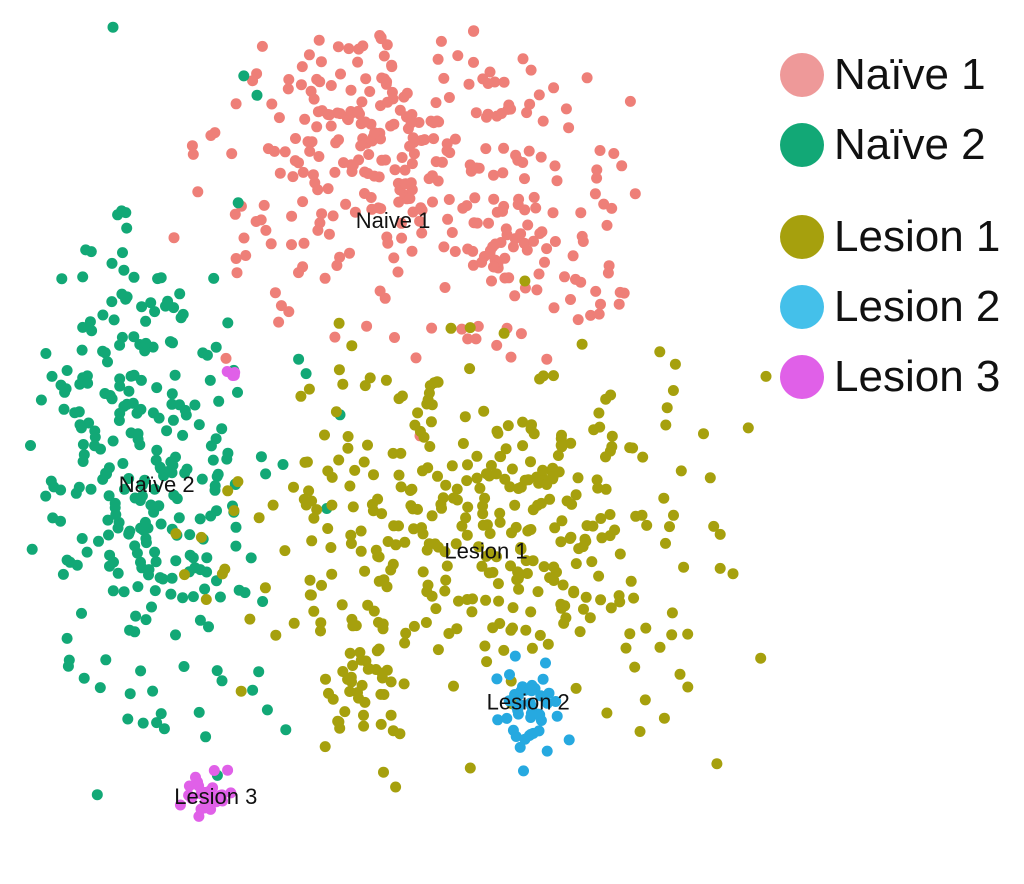 This screenshot has height=884, width=1024. Describe the element at coordinates (485, 550) in the screenshot. I see `cluster-label-lesion-1: Lesion 1` at that location.